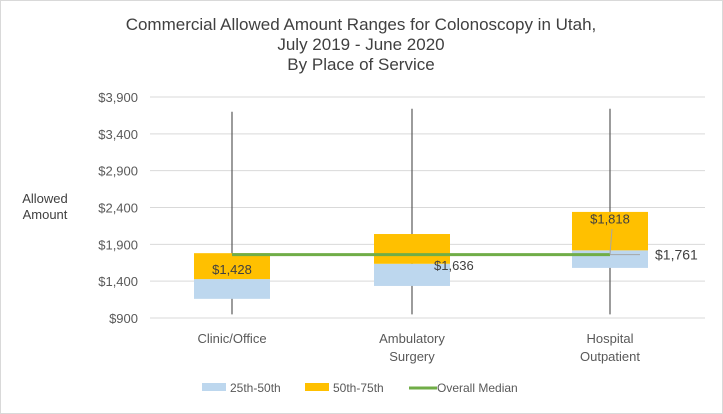 Image resolution: width=723 pixels, height=414 pixels. I want to click on x-tick-label: Ambulatory, so click(412, 338).